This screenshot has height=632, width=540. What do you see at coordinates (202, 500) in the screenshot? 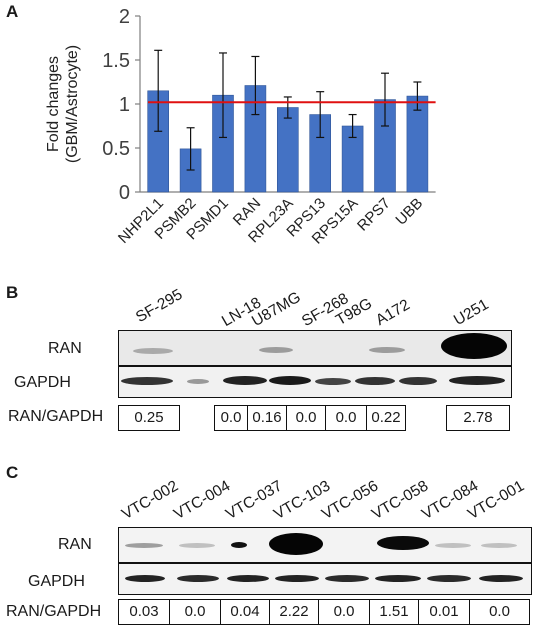
I see `lane-label-vtc-004: VTC-004` at bounding box center [202, 500].